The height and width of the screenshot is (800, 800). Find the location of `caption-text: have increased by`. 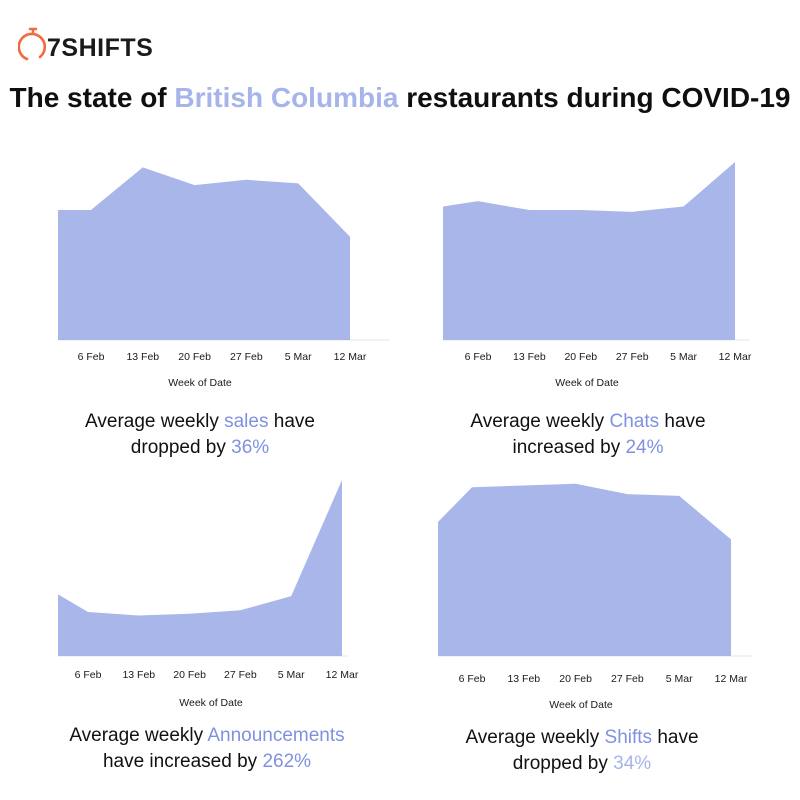

caption-text: have increased by is located at coordinates (182, 761).